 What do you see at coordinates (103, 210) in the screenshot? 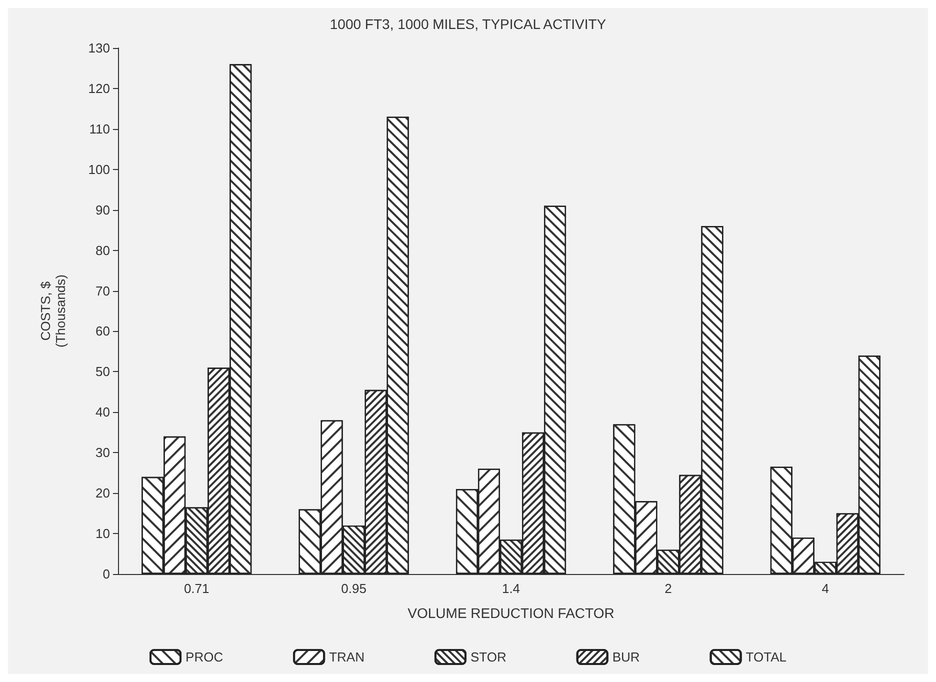
I see `y-tick-label: 90` at bounding box center [103, 210].